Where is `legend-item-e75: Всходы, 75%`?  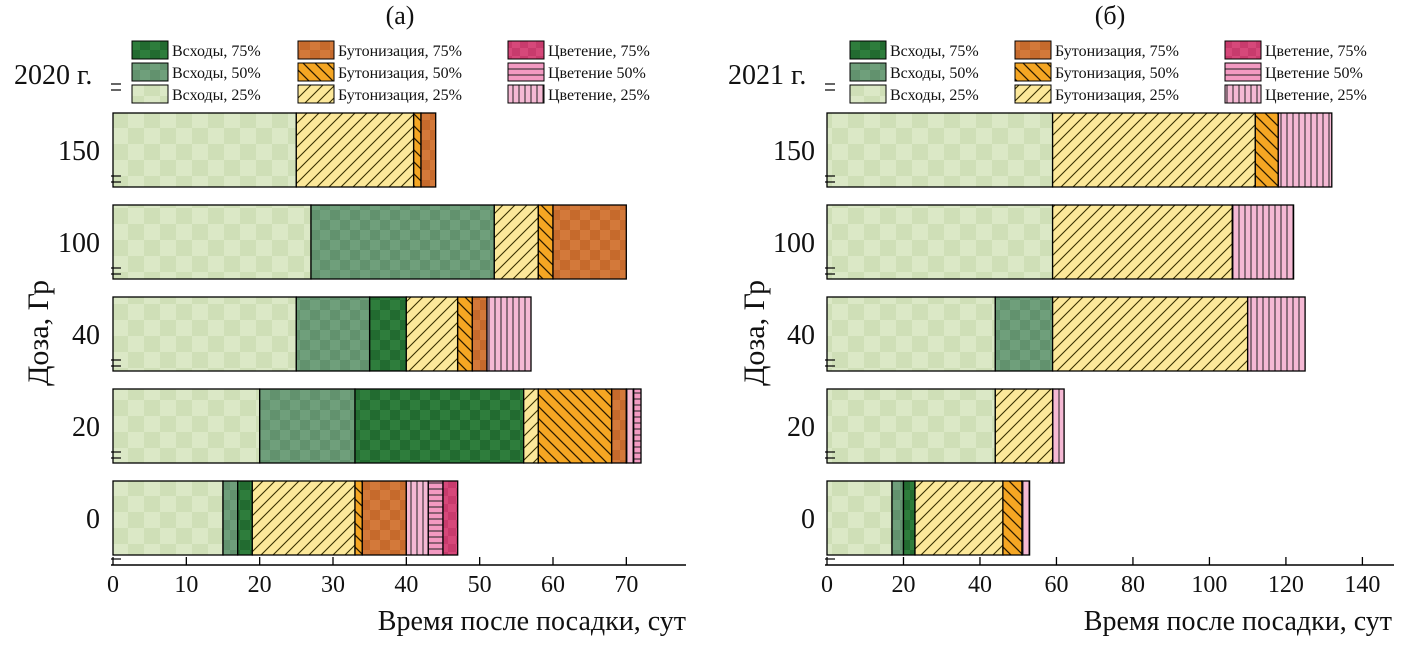
legend-item-e75: Всходы, 75% is located at coordinates (196, 50).